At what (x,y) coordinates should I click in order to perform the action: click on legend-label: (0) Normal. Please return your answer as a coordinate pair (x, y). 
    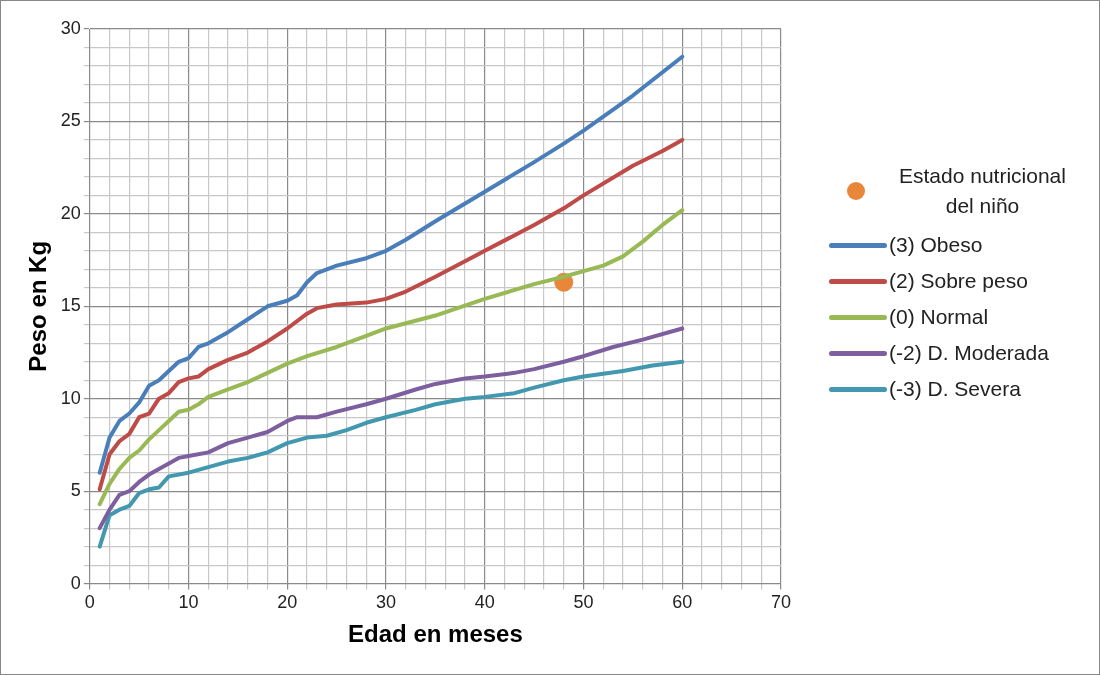
    Looking at the image, I should click on (939, 317).